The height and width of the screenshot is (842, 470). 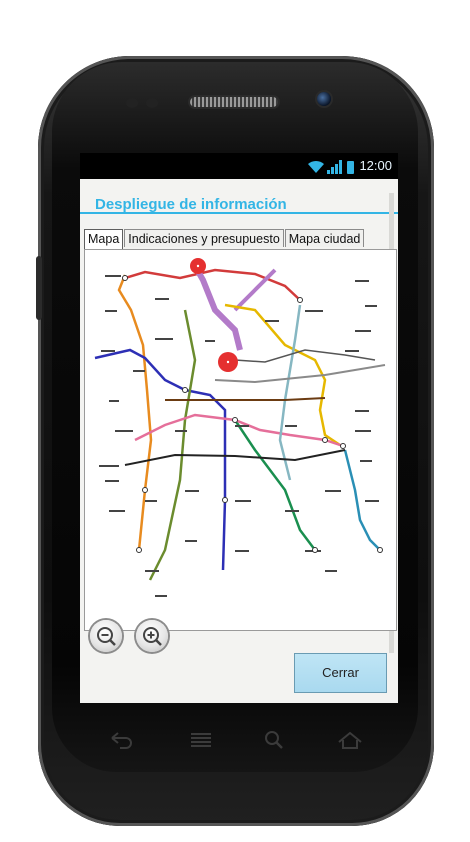 I want to click on volume-button, so click(x=39, y=288).